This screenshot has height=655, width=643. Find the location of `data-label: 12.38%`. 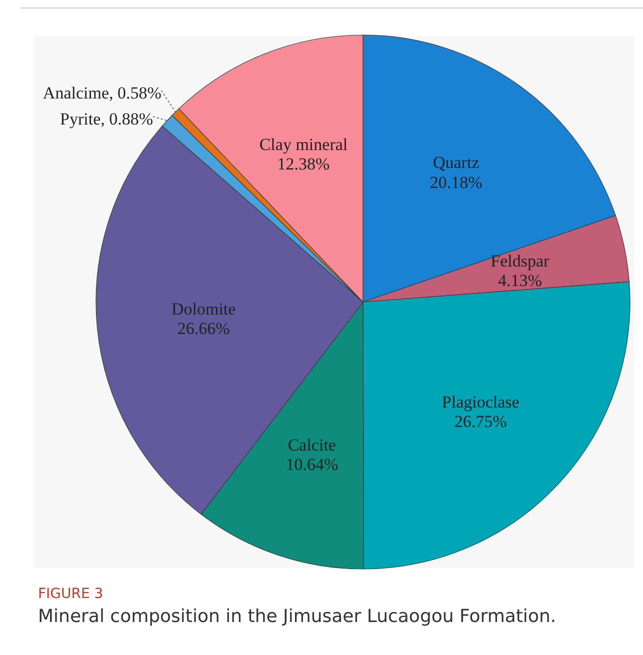

data-label: 12.38% is located at coordinates (303, 164).